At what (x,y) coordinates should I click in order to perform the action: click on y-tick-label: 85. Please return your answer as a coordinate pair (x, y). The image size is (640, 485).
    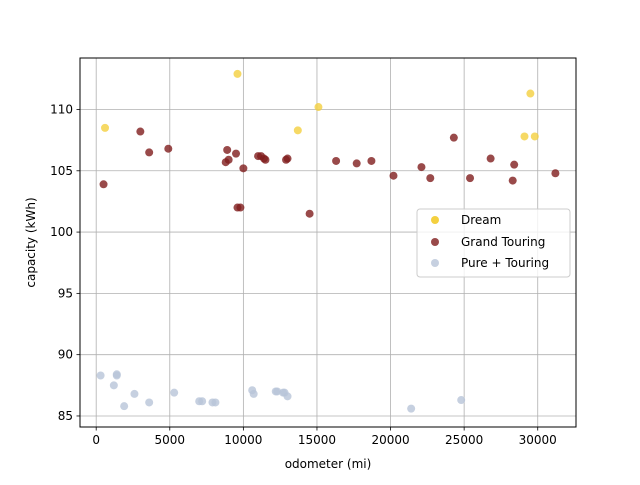
    Looking at the image, I should click on (65, 416).